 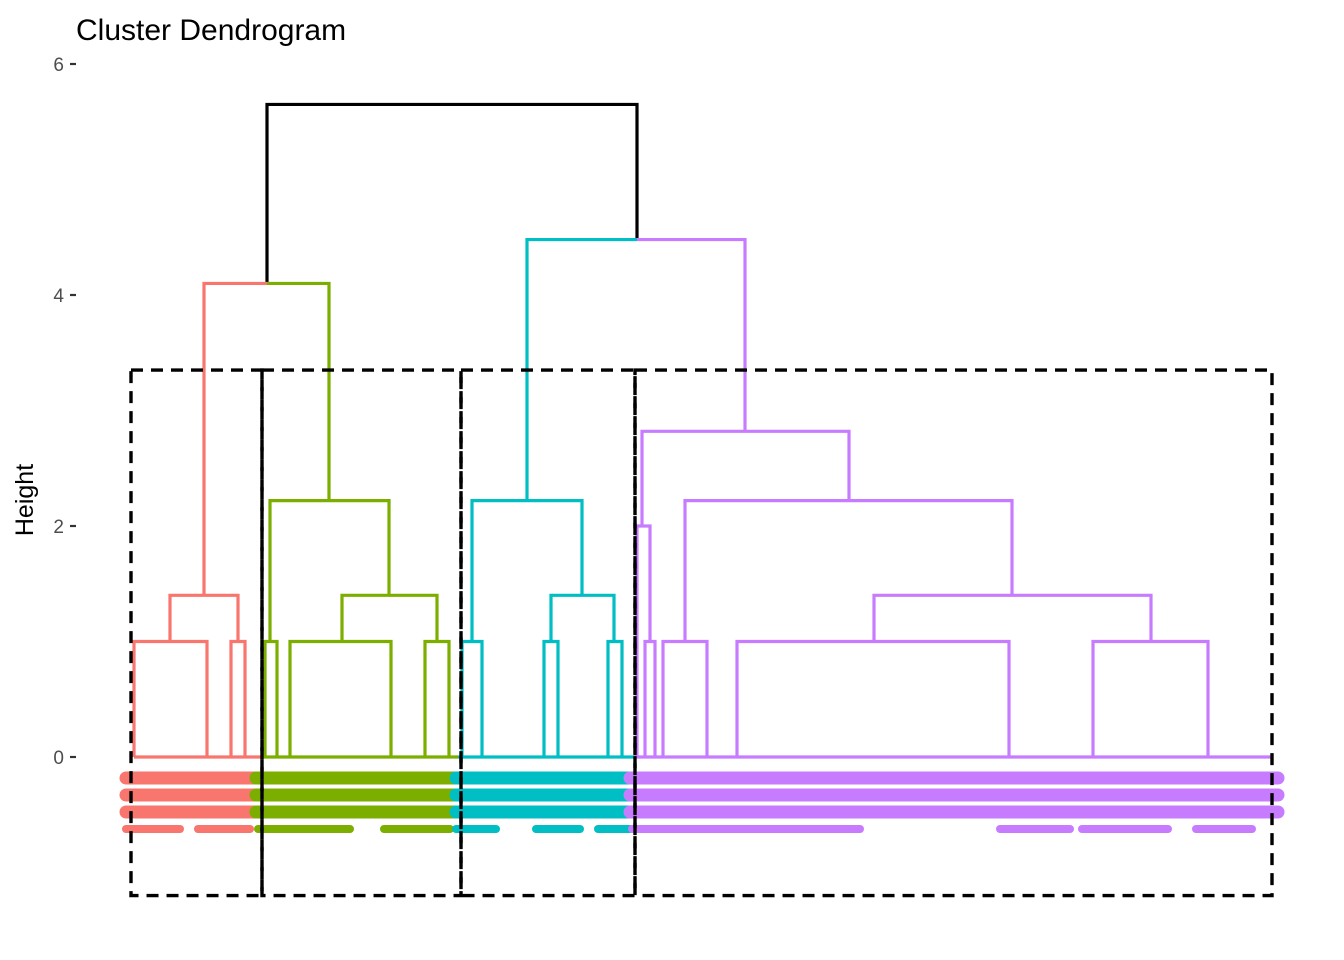 I want to click on y-tick-label: 6, so click(x=58, y=65).